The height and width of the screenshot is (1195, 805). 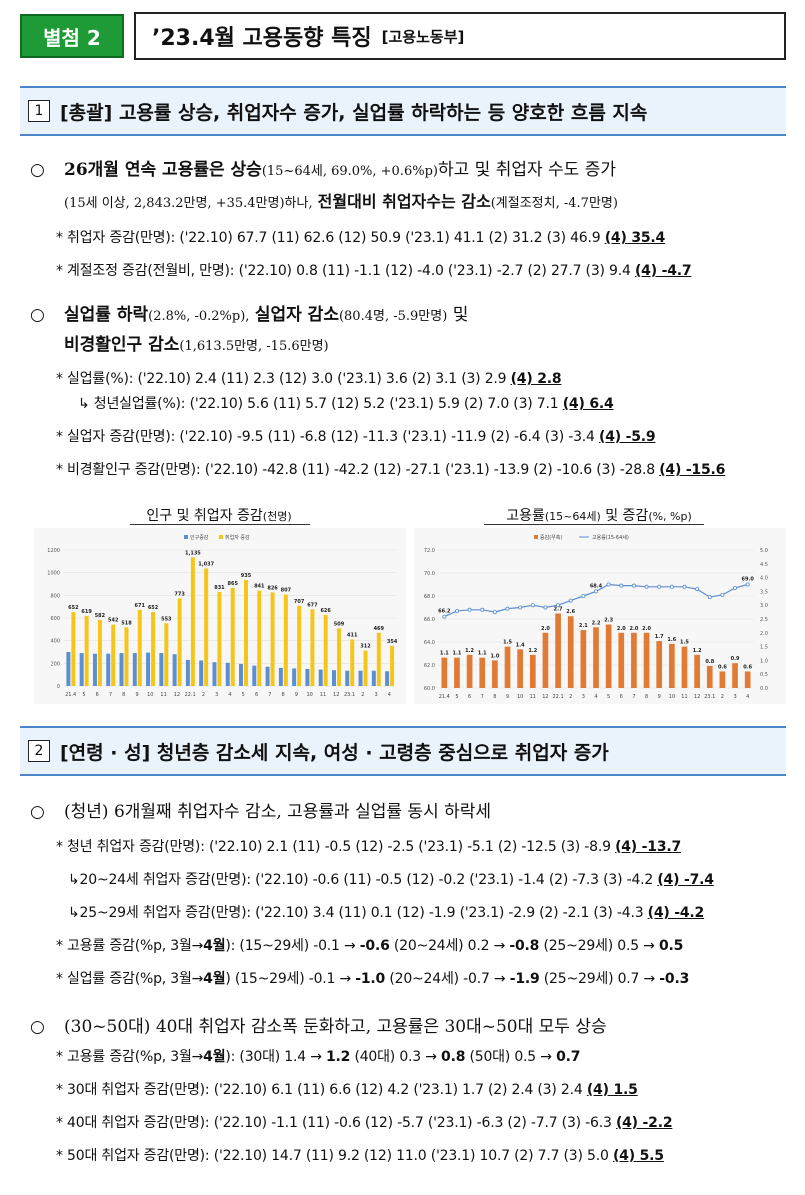 What do you see at coordinates (429, 643) in the screenshot?
I see `y-left-tick-label: 64.0` at bounding box center [429, 643].